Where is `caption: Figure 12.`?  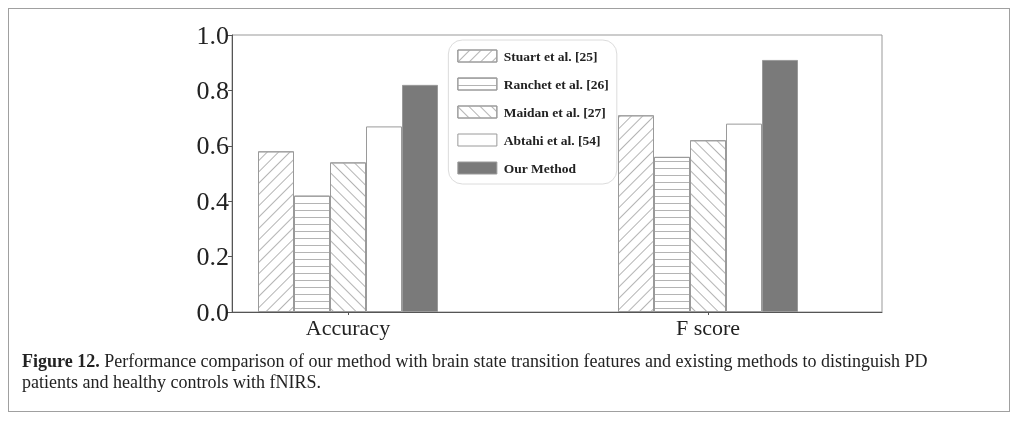
caption: Figure 12. is located at coordinates (61, 361).